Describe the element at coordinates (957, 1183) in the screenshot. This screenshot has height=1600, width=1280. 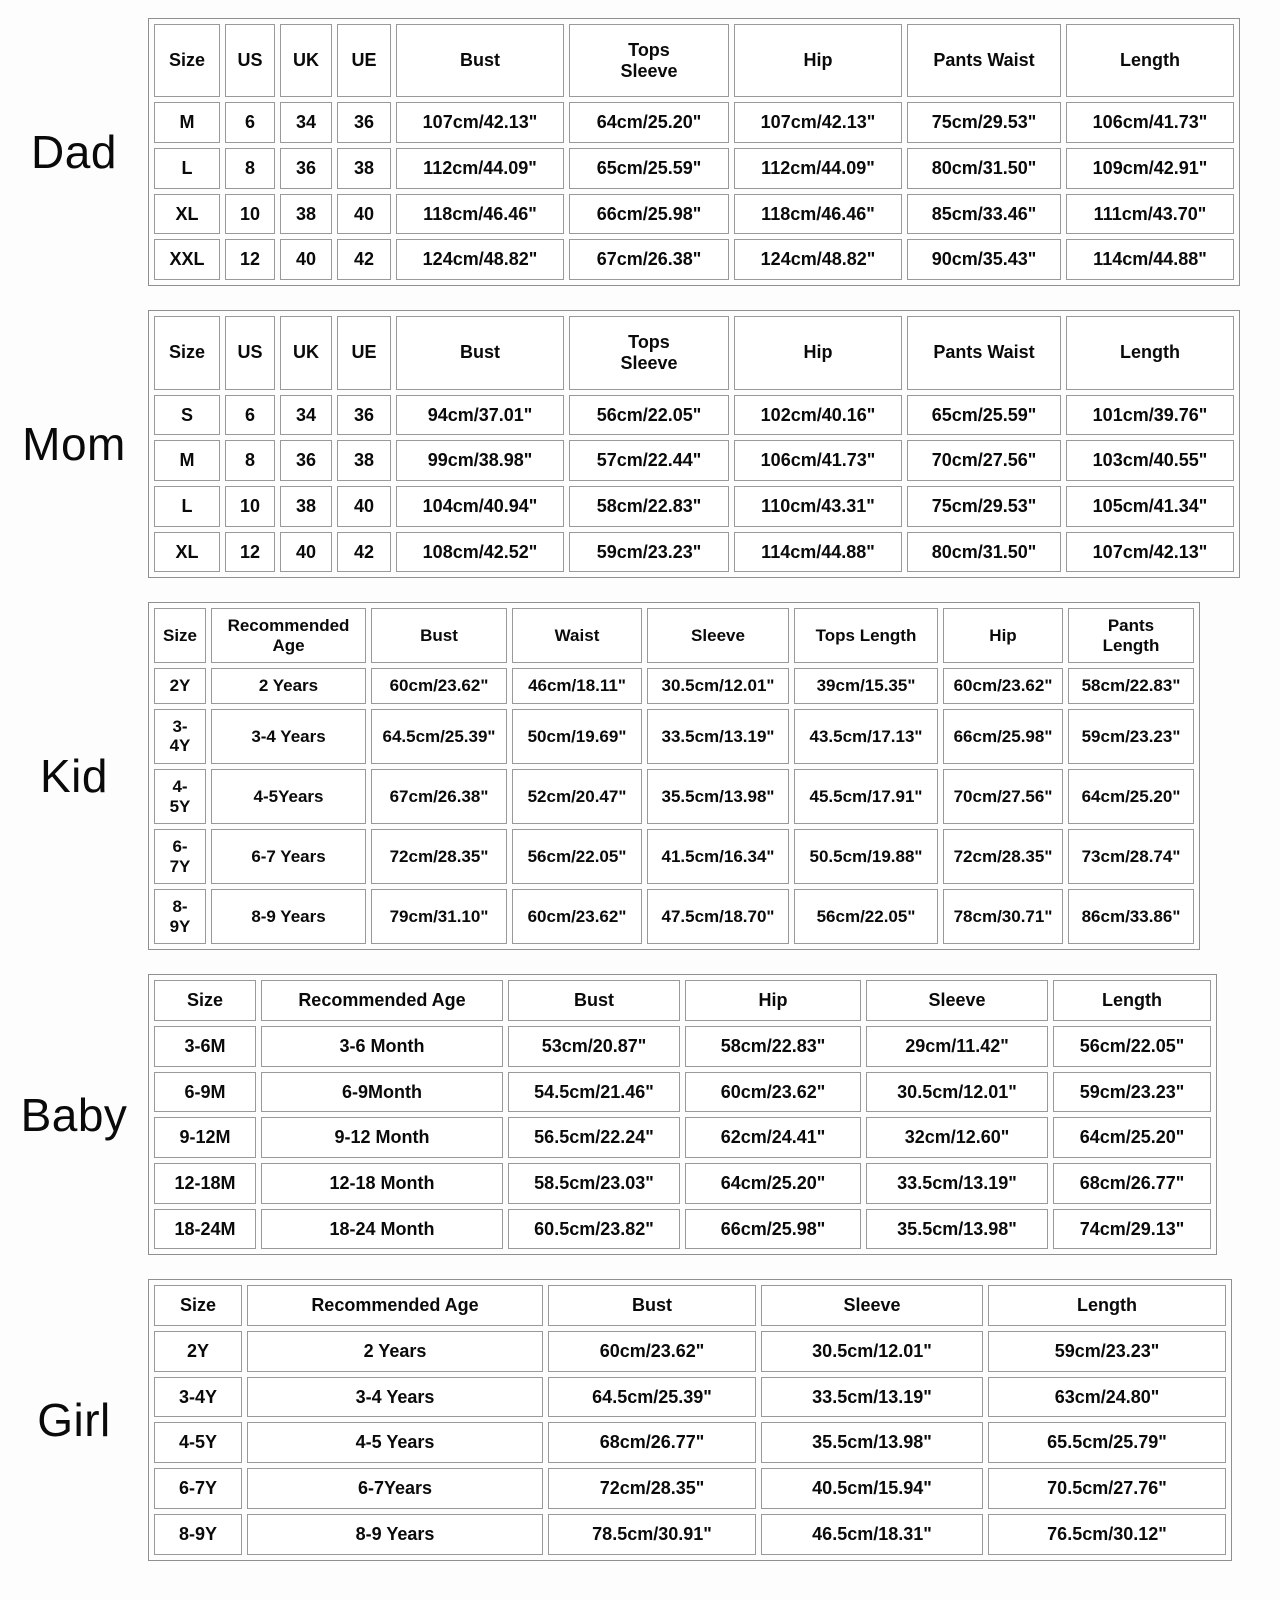
I see `table-cell: 33.5cm/13.19"` at that location.